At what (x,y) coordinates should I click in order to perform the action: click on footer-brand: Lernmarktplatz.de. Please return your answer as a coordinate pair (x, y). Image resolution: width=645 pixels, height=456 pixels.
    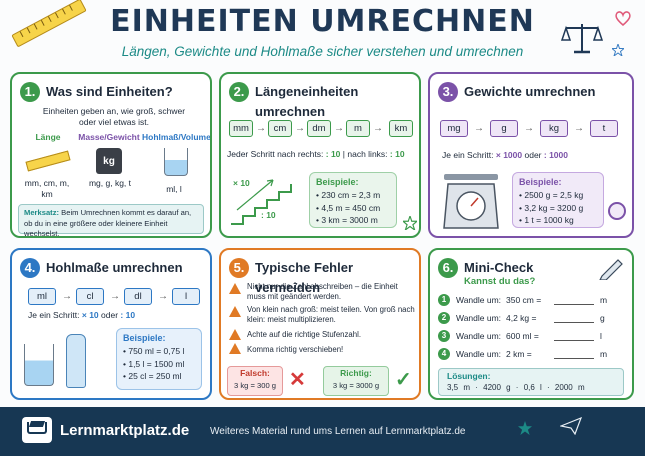
    Looking at the image, I should click on (125, 430).